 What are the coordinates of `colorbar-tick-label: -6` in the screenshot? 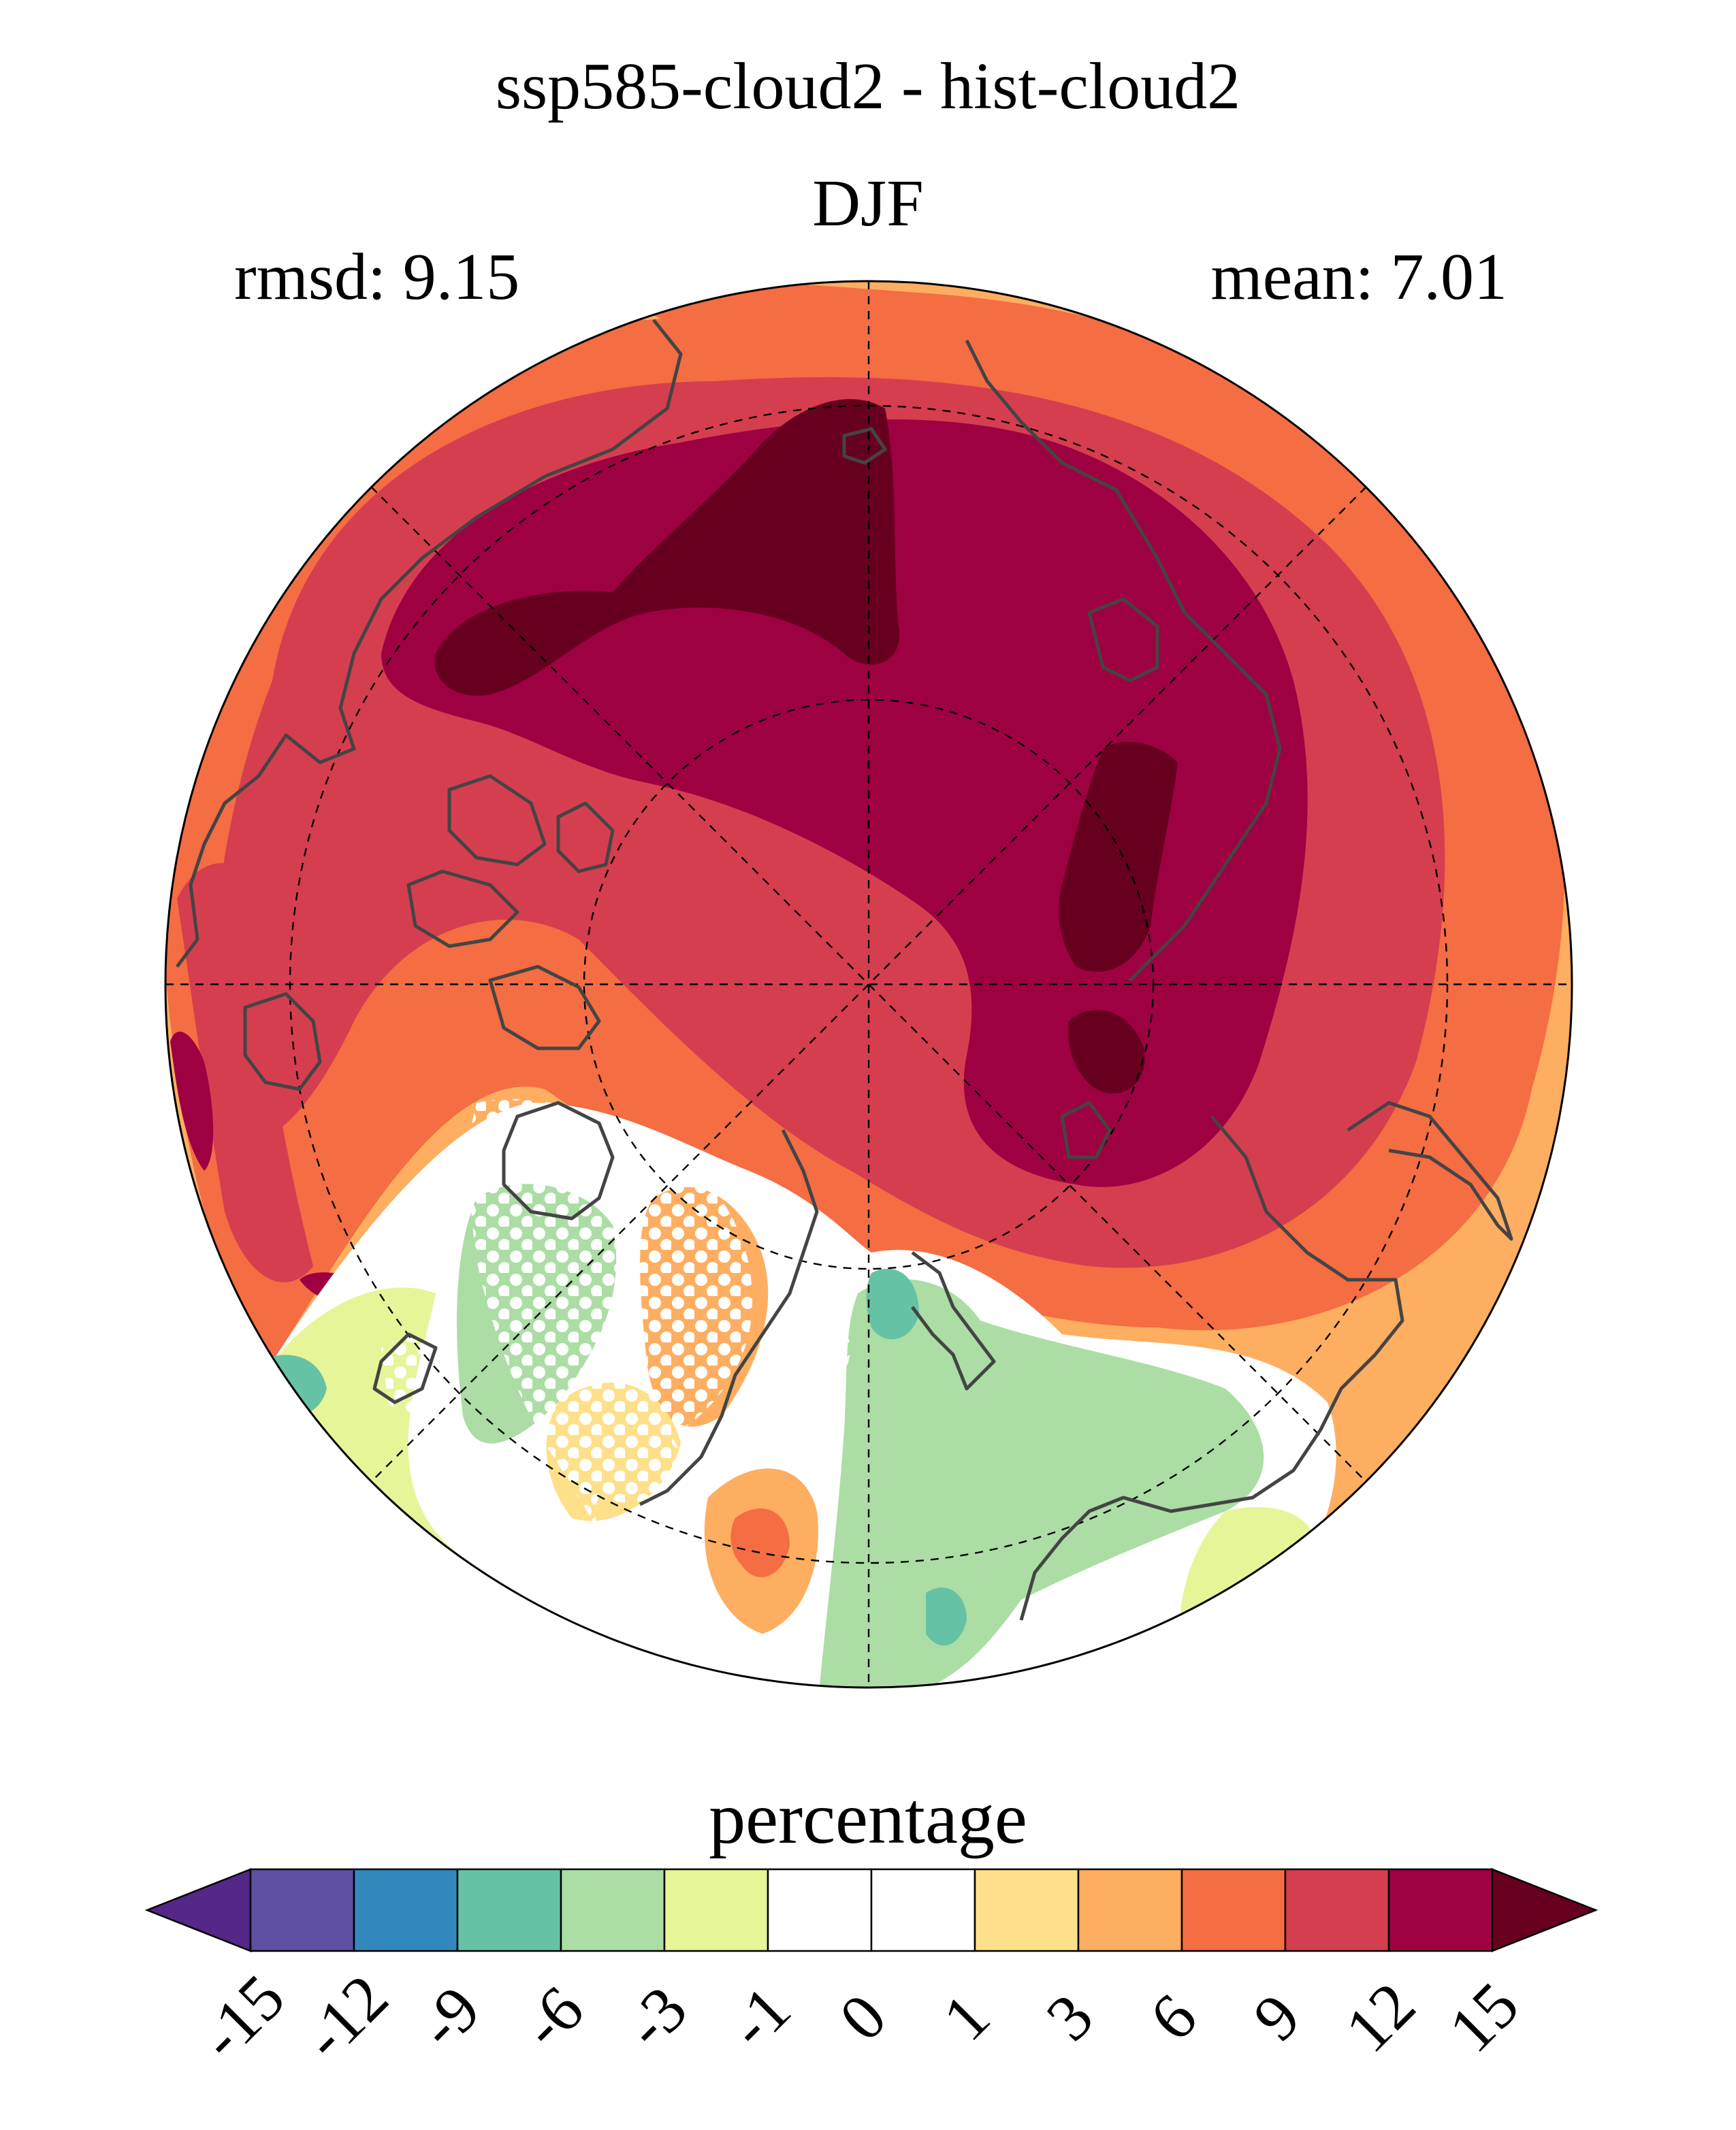 It's located at (552, 2017).